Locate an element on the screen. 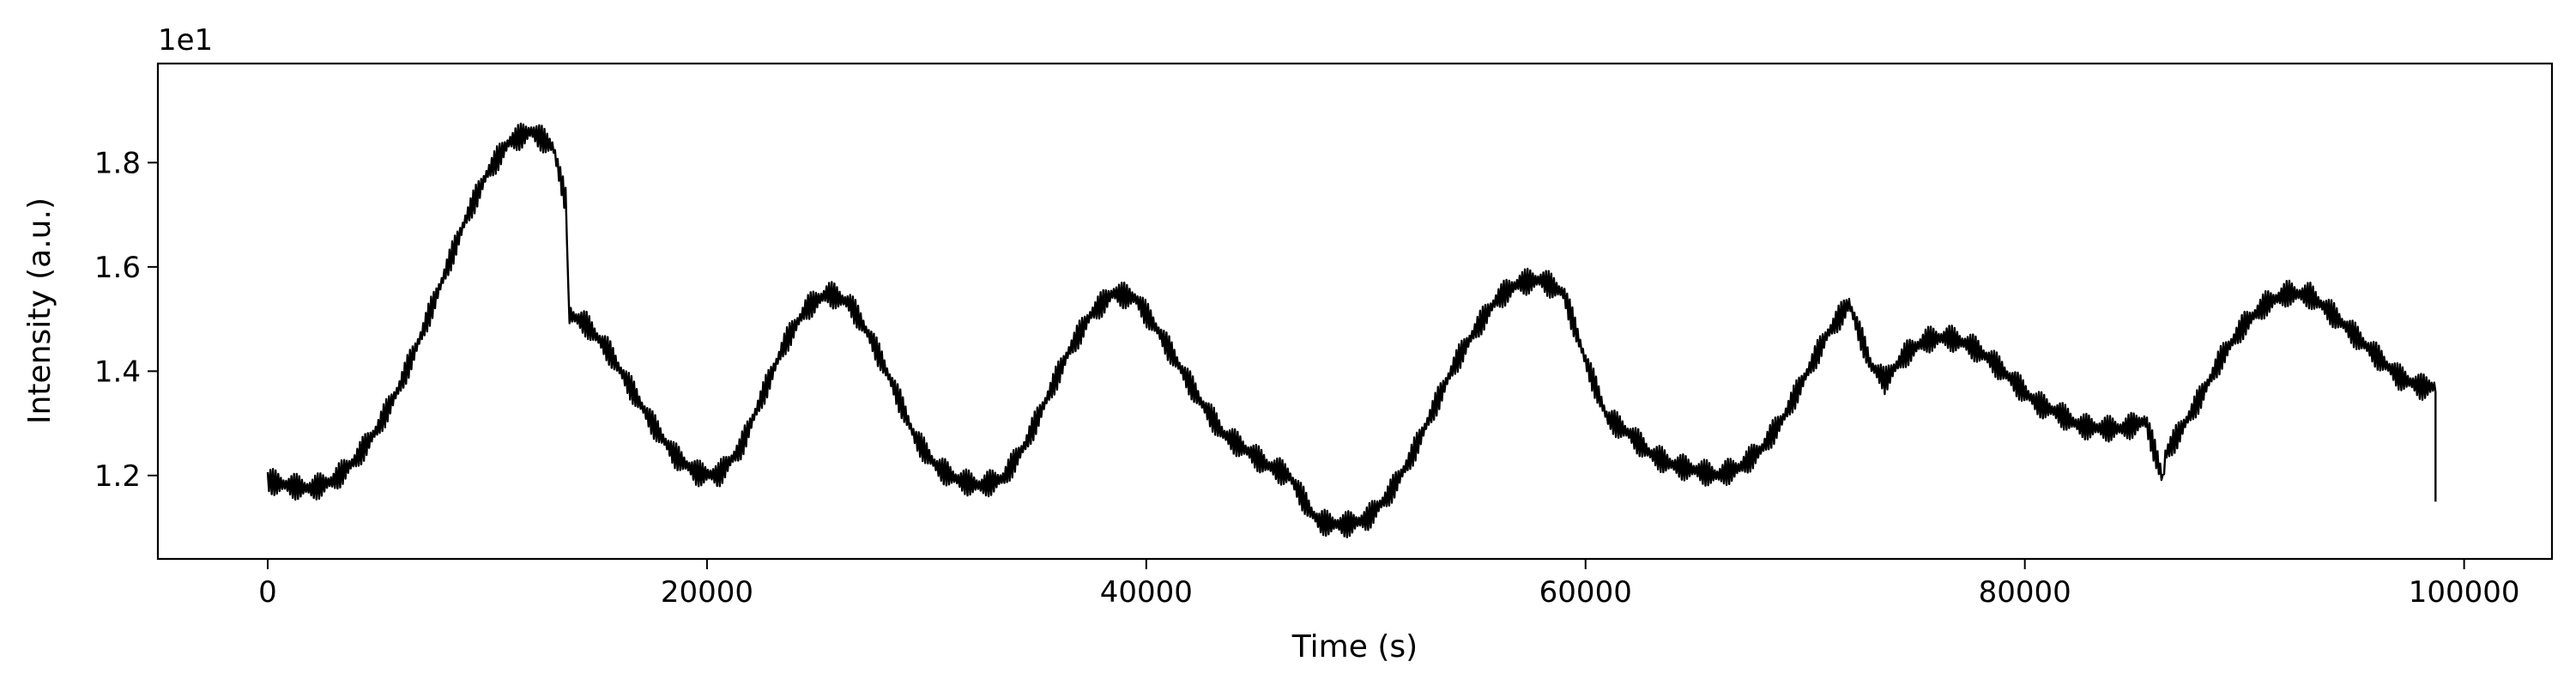 The height and width of the screenshot is (692, 2576). y-tick-label: 1.8 is located at coordinates (118, 163).